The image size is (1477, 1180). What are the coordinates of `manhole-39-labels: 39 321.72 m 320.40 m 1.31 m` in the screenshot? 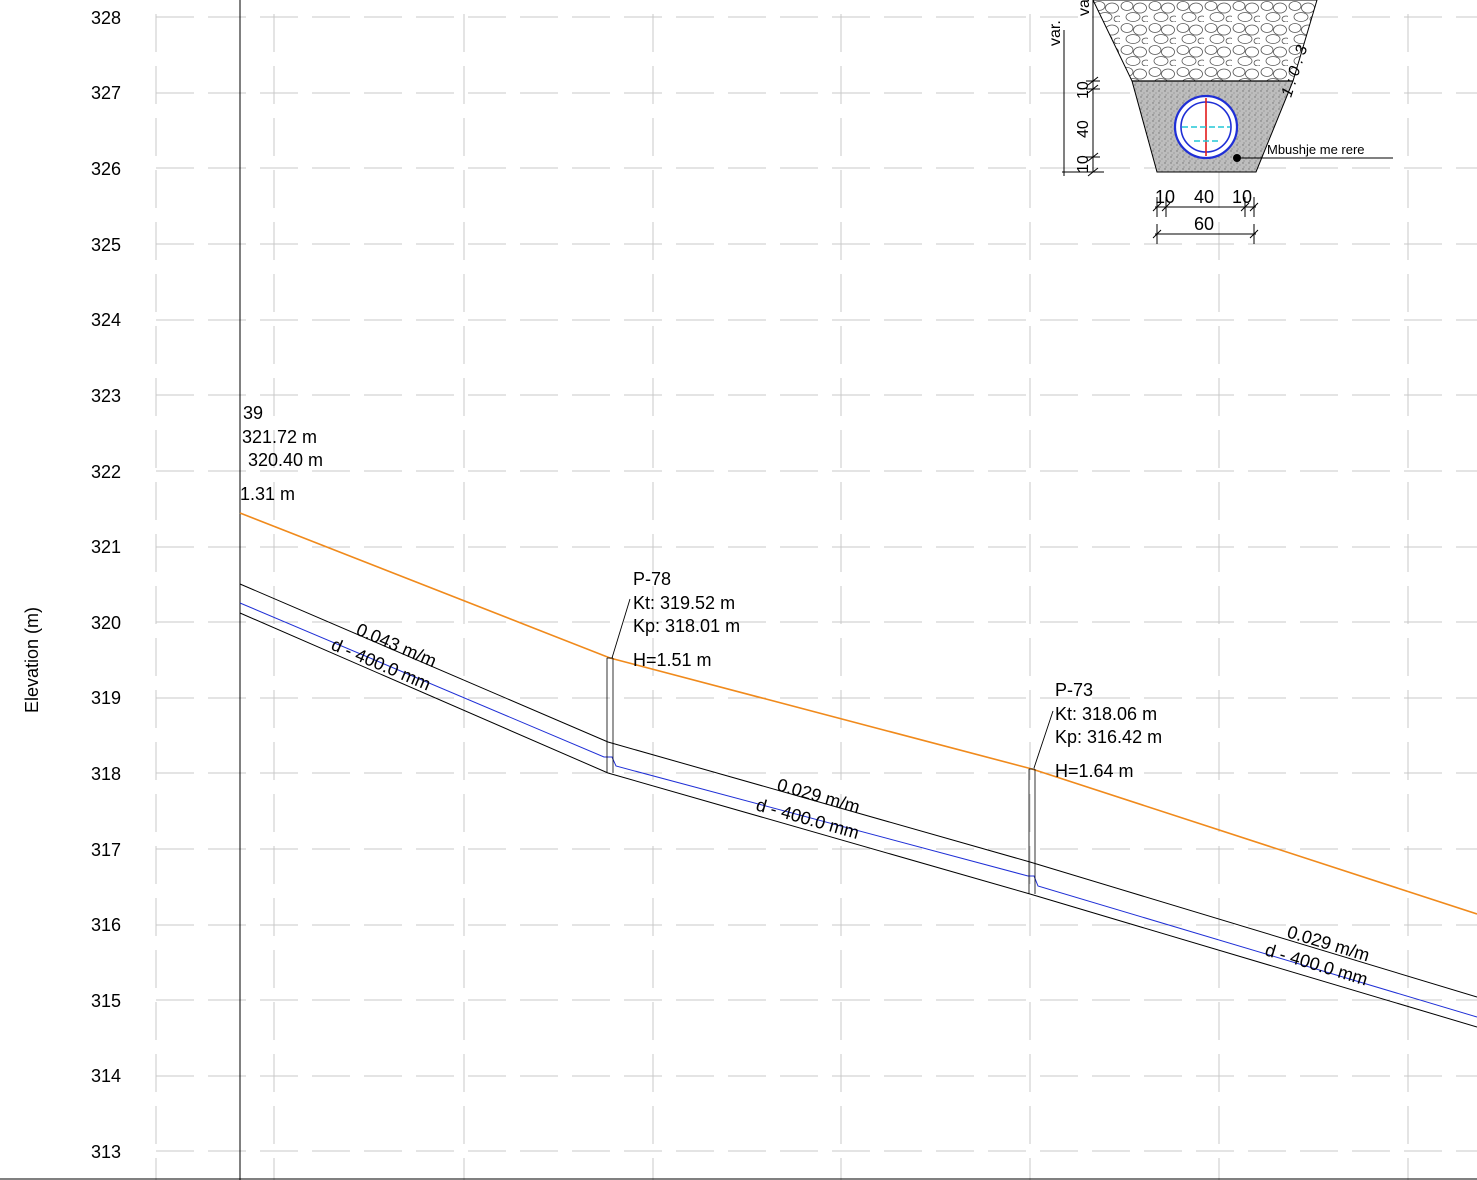 It's located at (281, 453).